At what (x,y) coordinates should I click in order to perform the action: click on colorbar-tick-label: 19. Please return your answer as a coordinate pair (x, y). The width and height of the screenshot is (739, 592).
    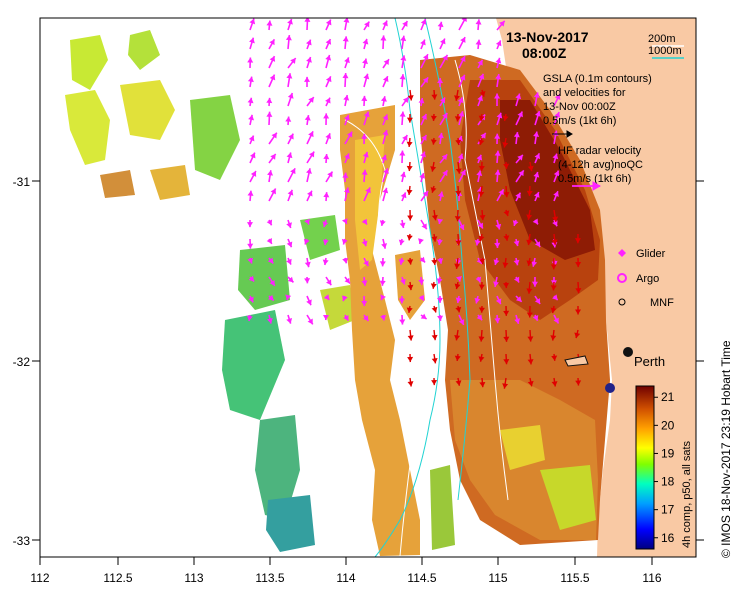
    Looking at the image, I should click on (668, 453).